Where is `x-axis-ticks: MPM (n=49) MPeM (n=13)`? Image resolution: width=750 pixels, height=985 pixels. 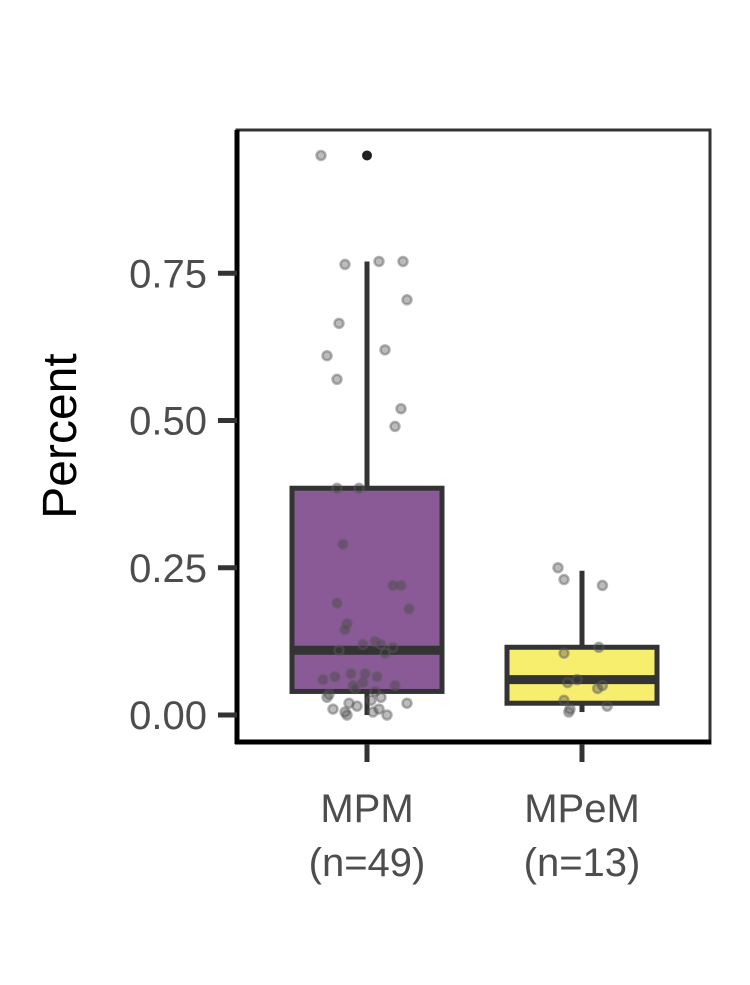 x-axis-ticks: MPM (n=49) MPeM (n=13) is located at coordinates (475, 814).